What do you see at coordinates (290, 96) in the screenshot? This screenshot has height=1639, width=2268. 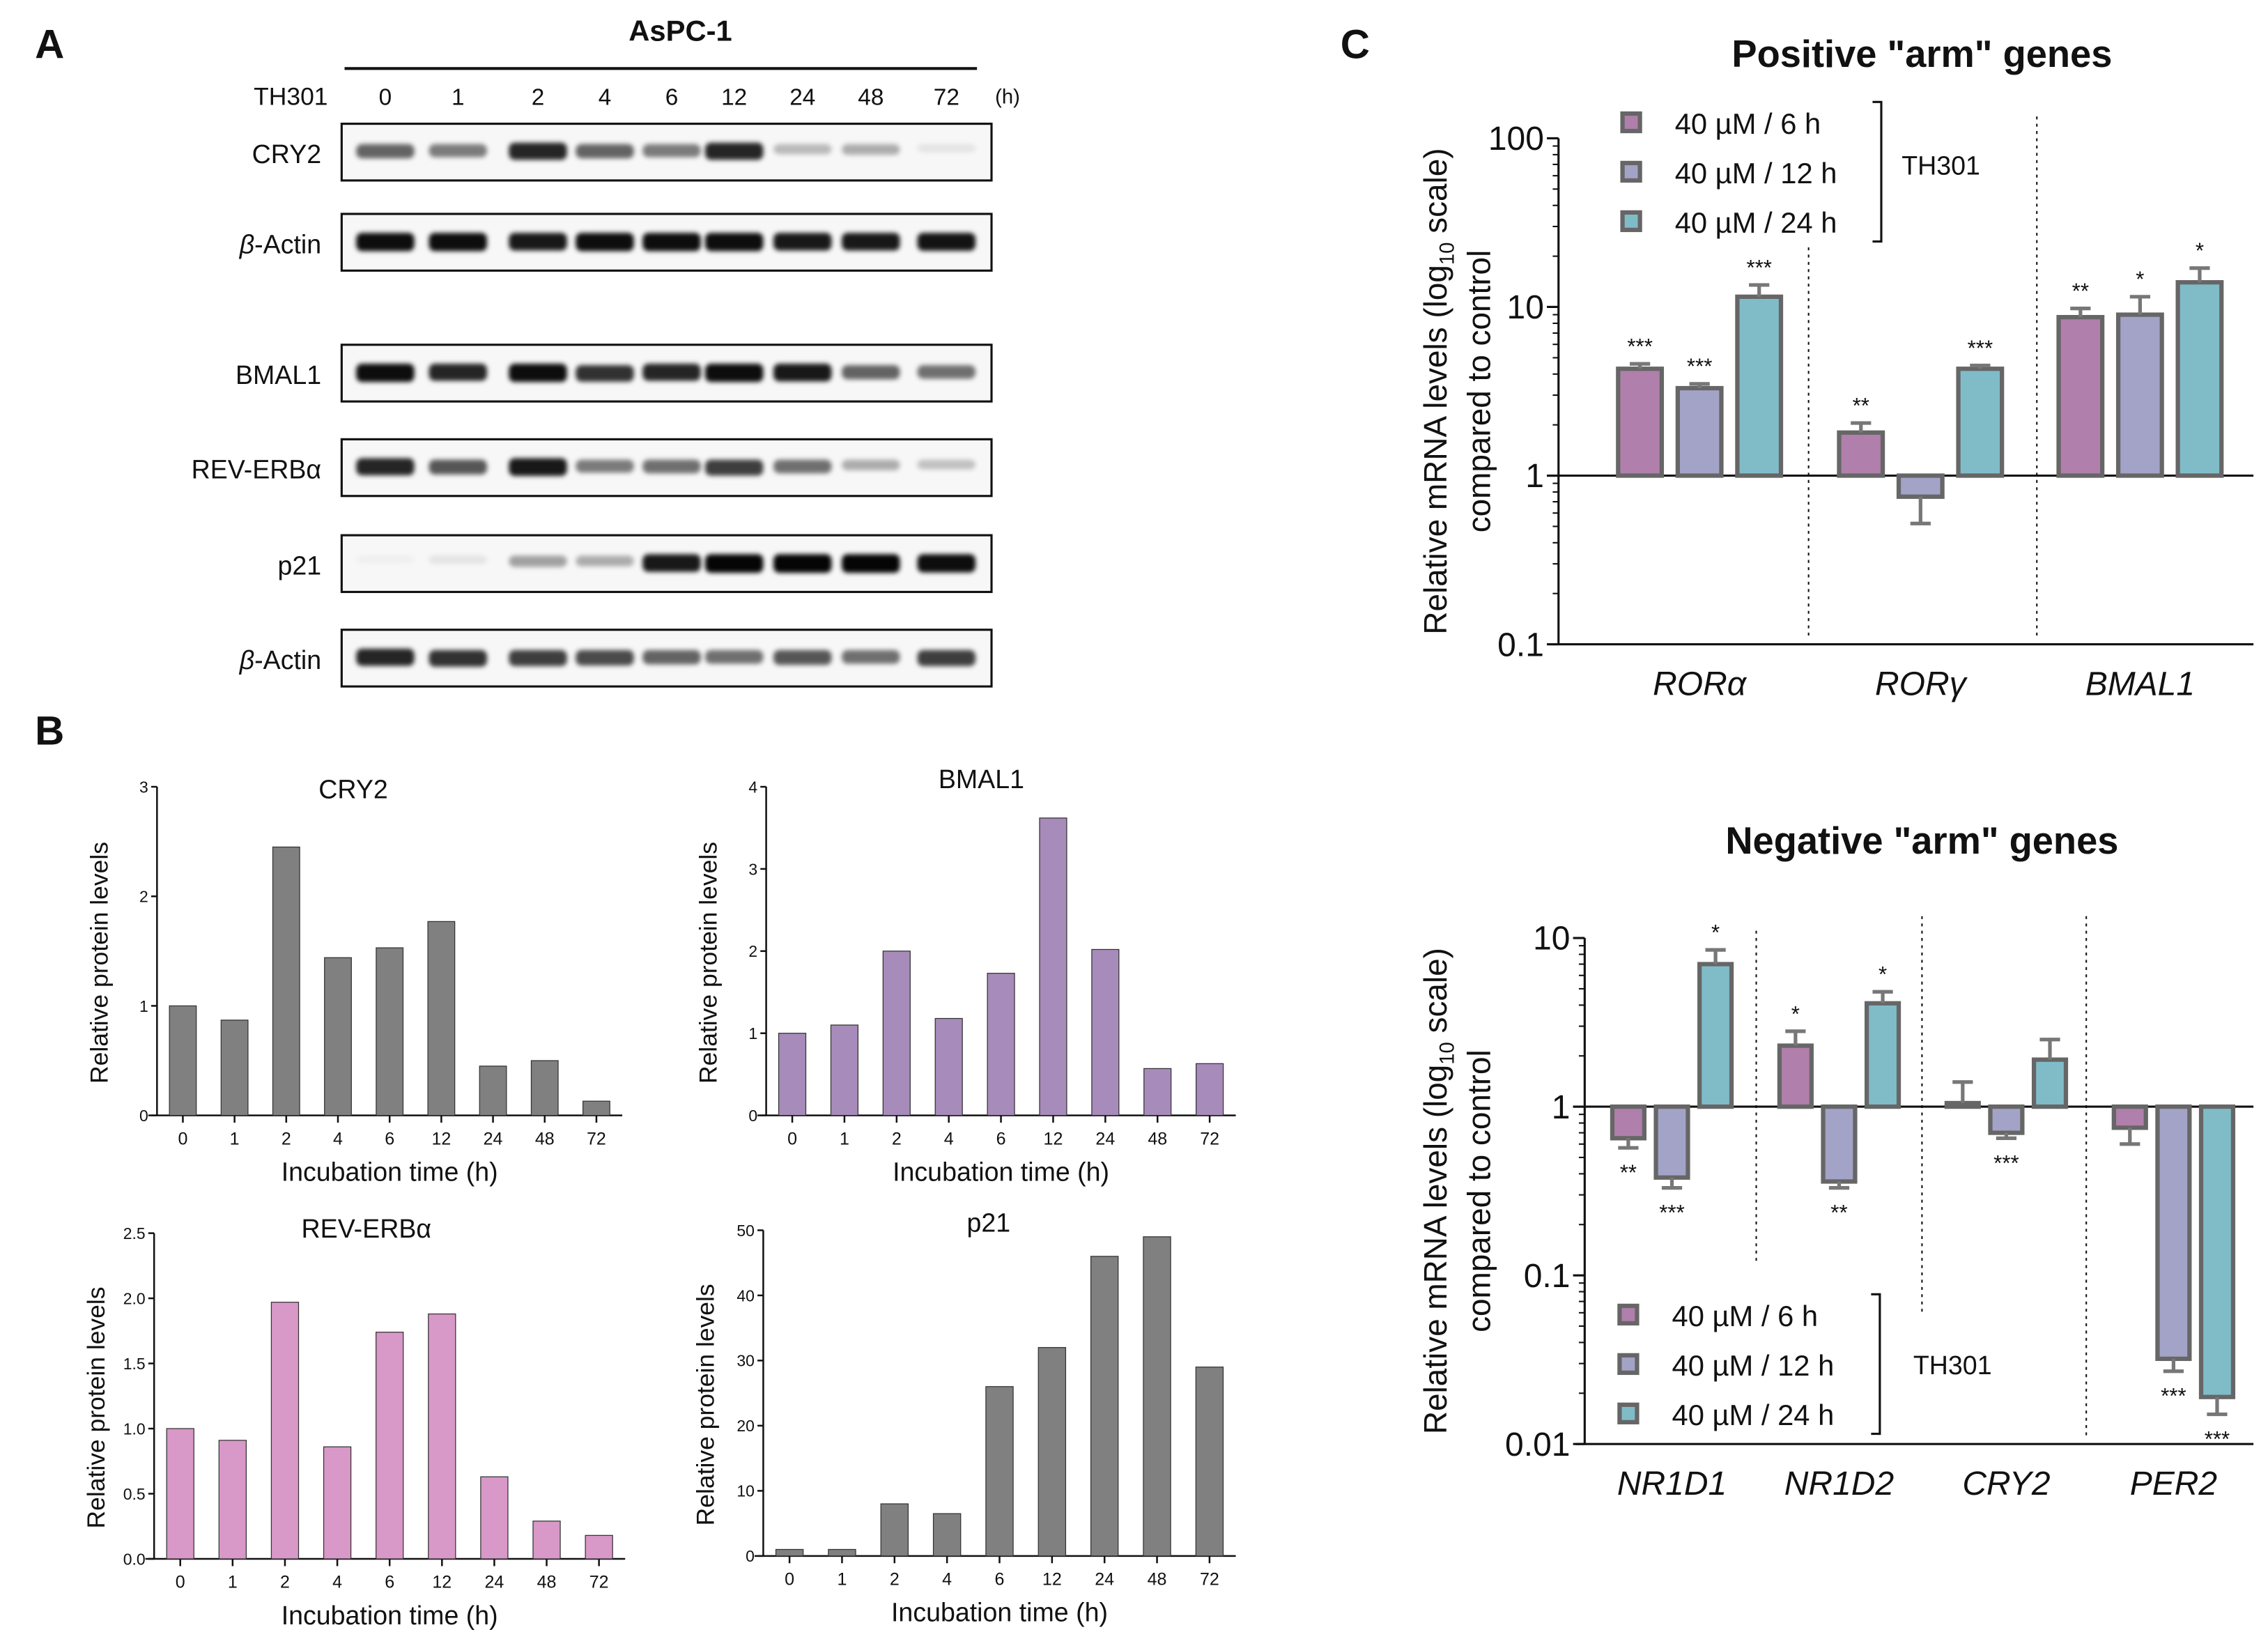 I see `treatment-label: TH301` at bounding box center [290, 96].